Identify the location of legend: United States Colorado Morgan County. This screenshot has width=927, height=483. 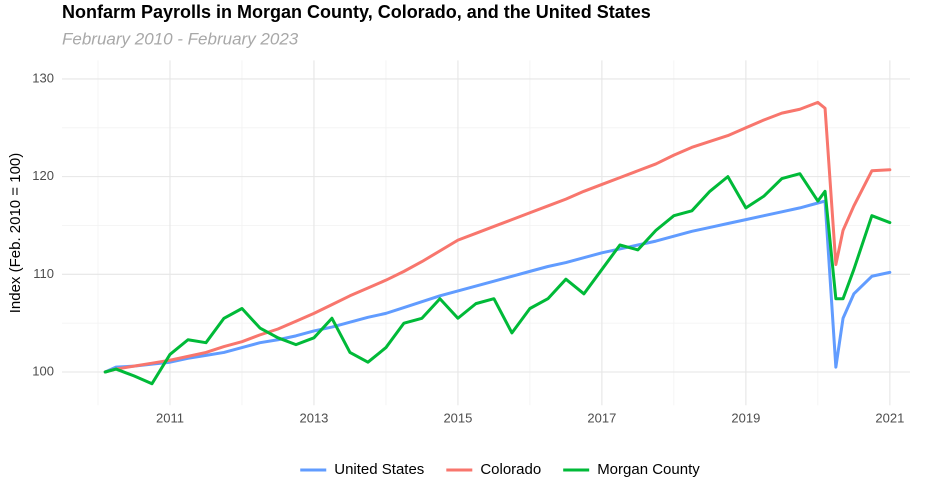
(500, 469).